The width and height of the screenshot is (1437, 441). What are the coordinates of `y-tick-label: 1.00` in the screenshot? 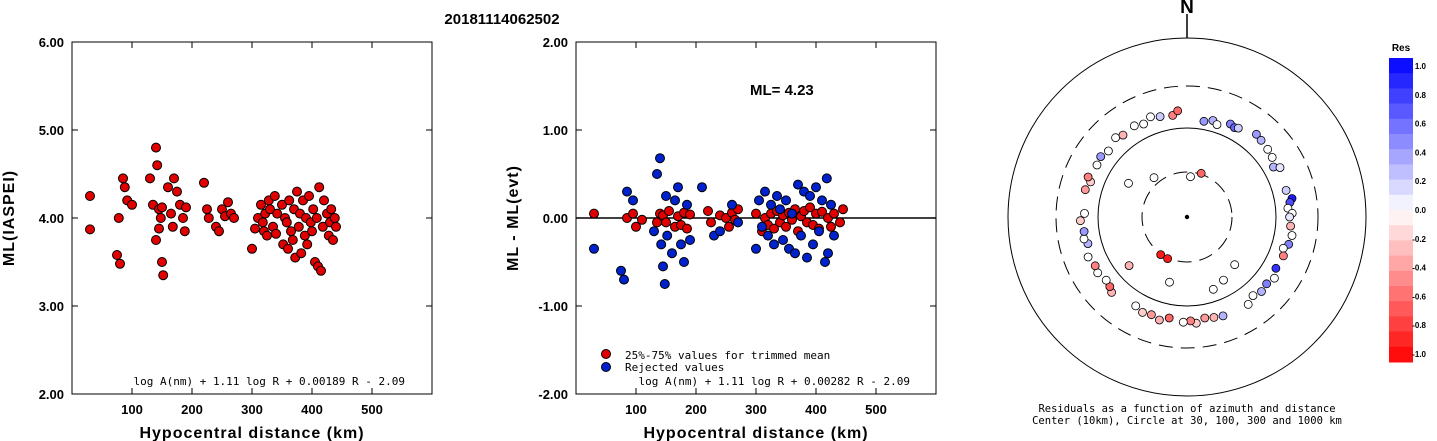 It's located at (555, 130).